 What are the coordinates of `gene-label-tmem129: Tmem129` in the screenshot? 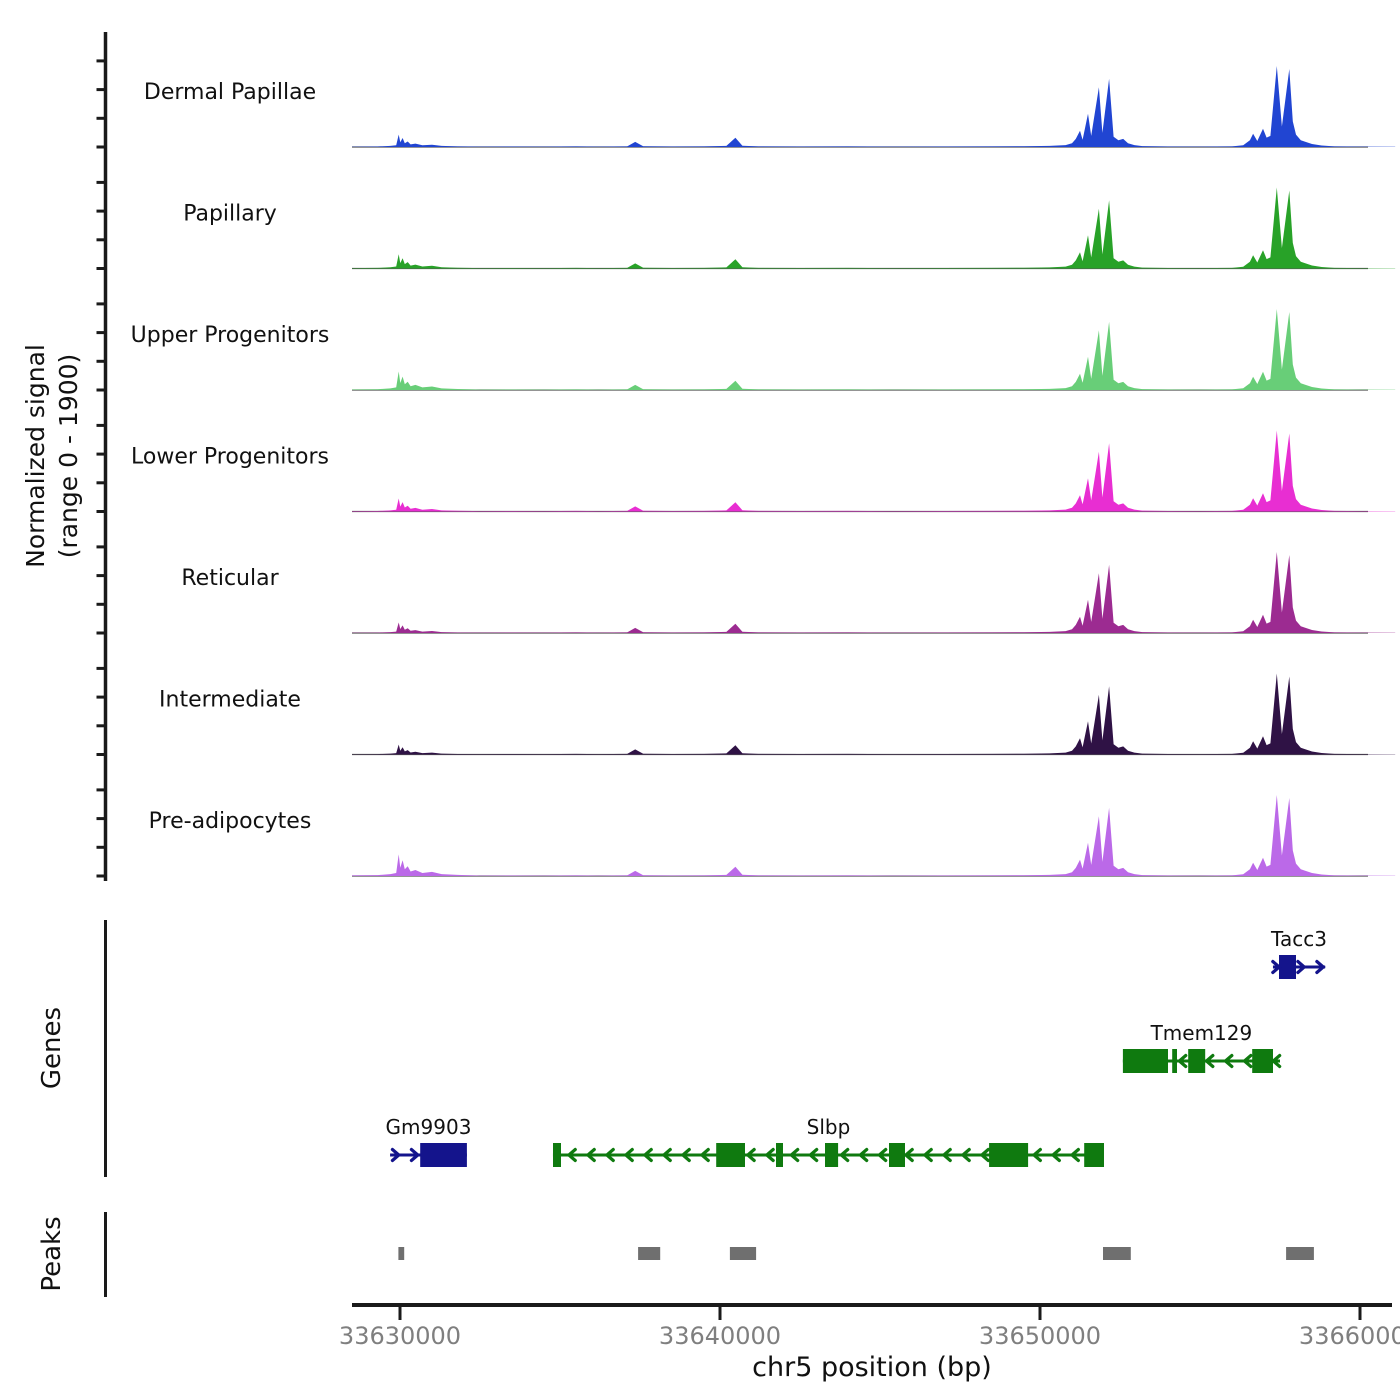 It's located at (1201, 1033).